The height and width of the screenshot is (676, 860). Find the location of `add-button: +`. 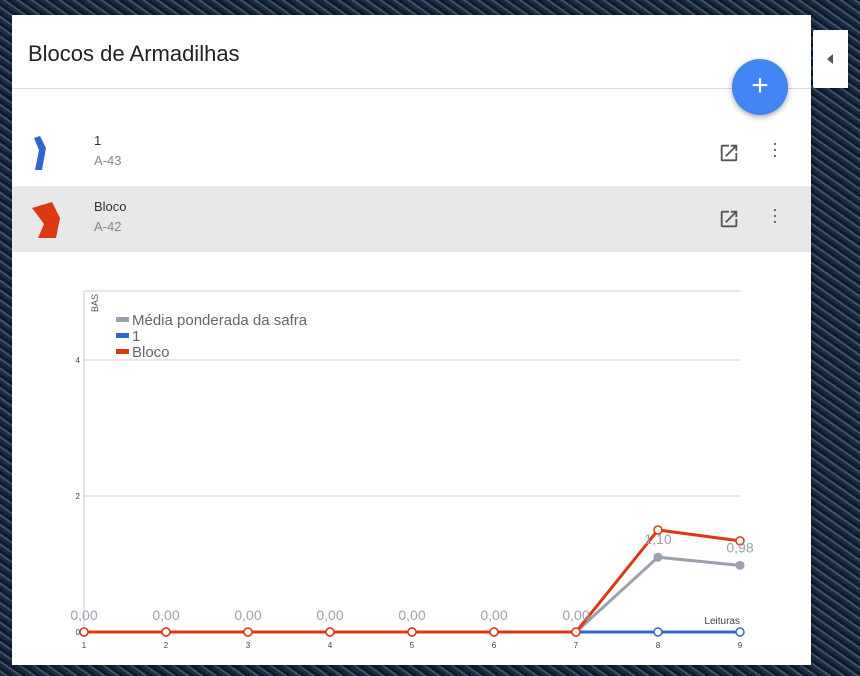

add-button: + is located at coordinates (760, 87).